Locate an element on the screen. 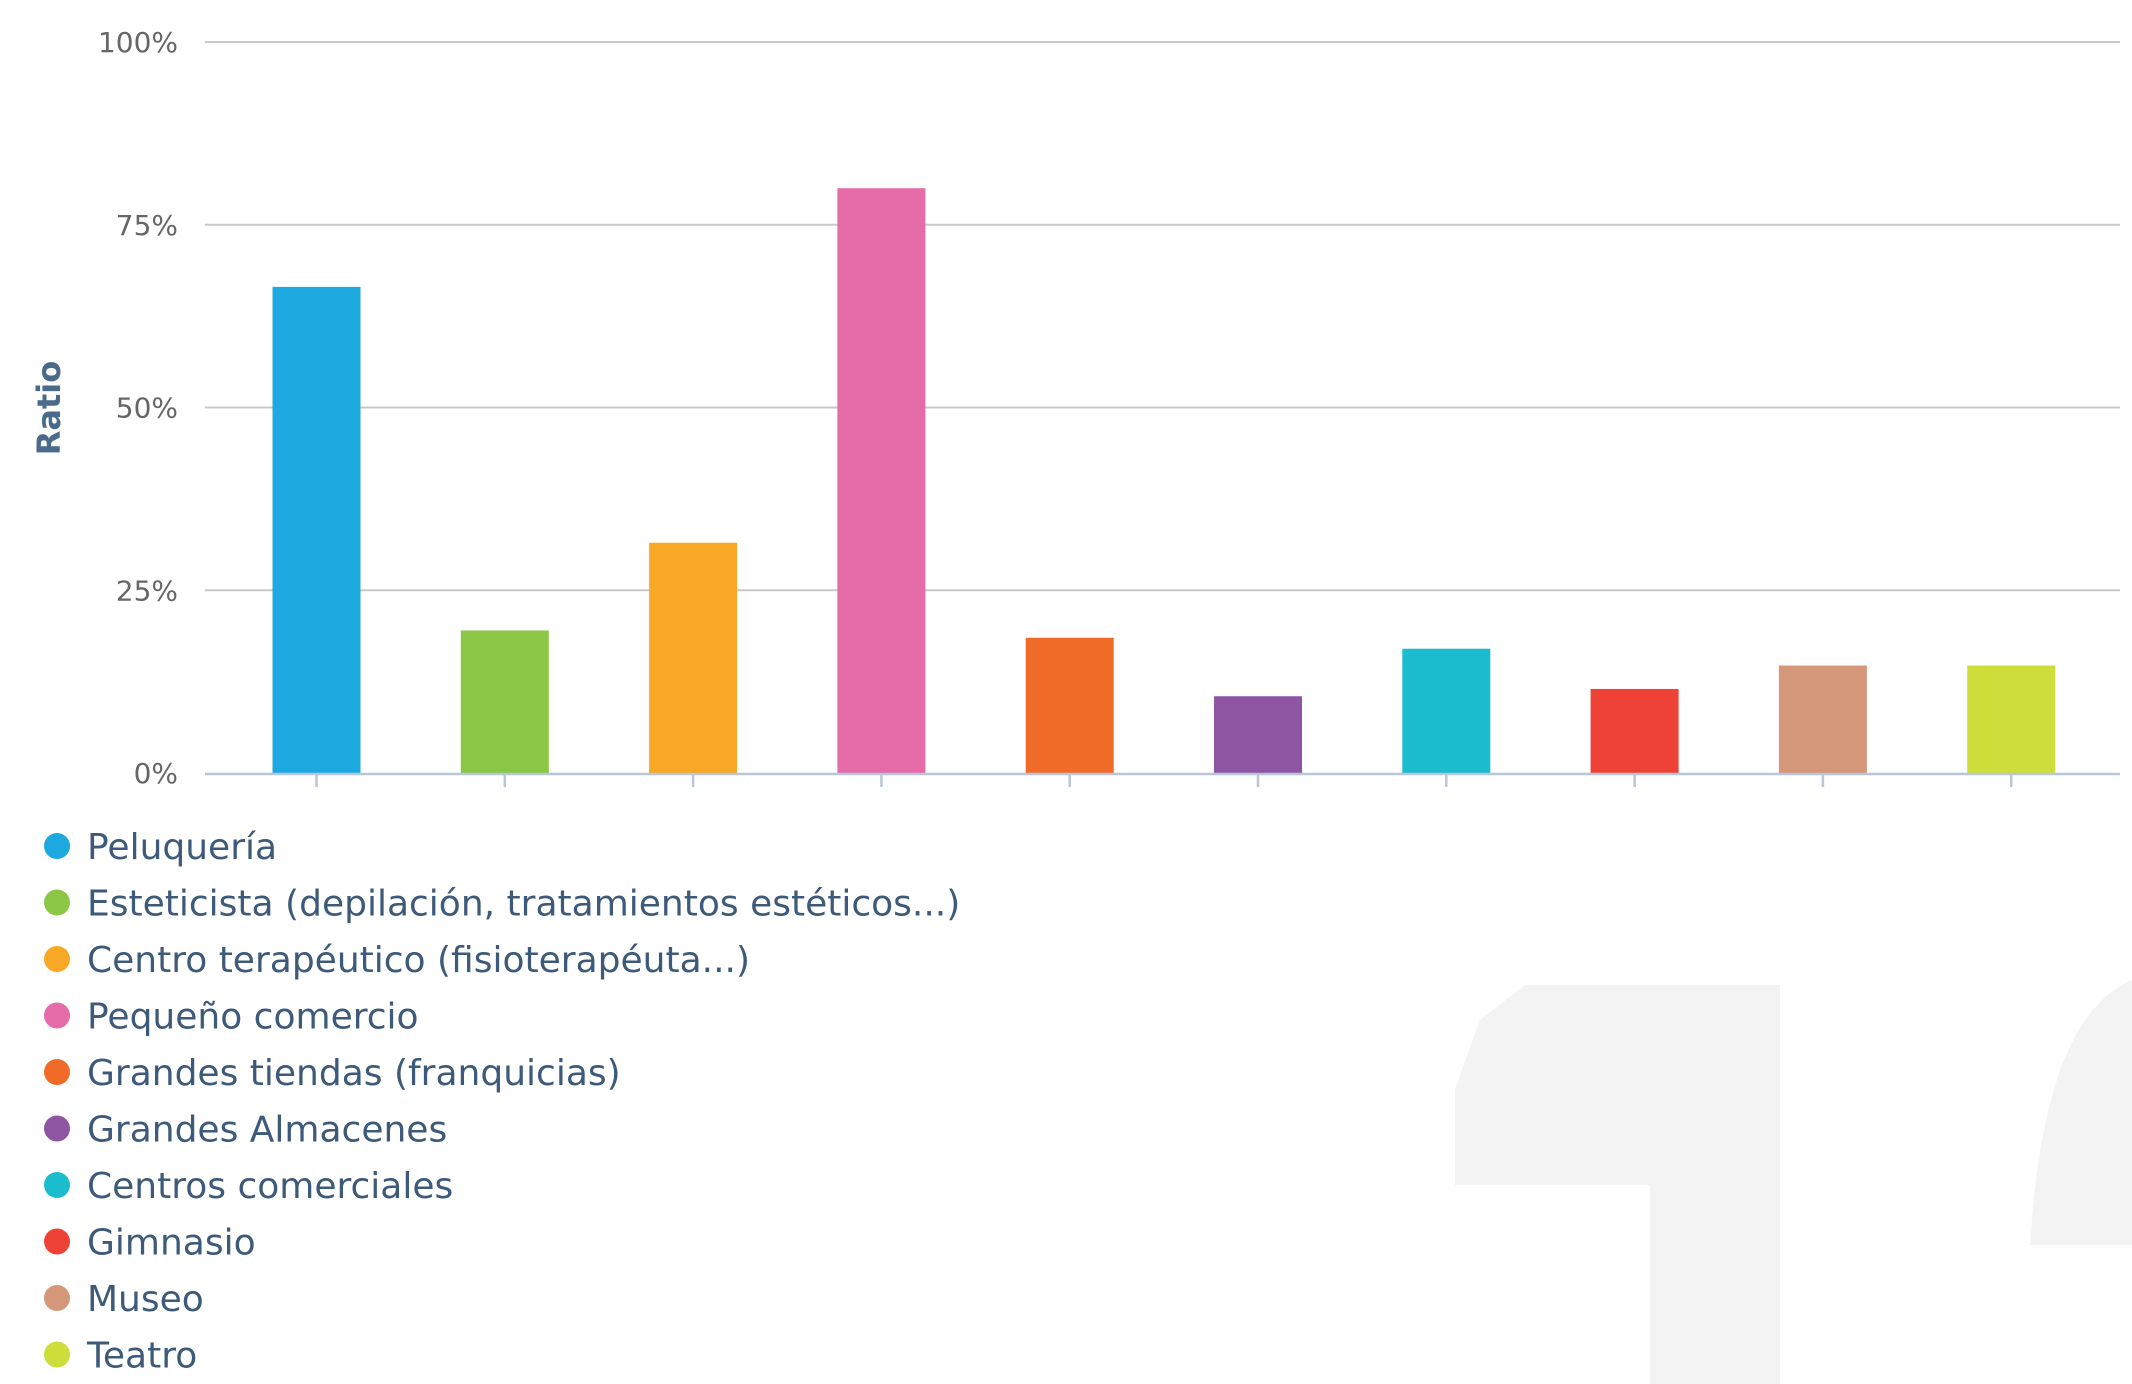  legend-item: Grandes Almacenes is located at coordinates (245, 1130).